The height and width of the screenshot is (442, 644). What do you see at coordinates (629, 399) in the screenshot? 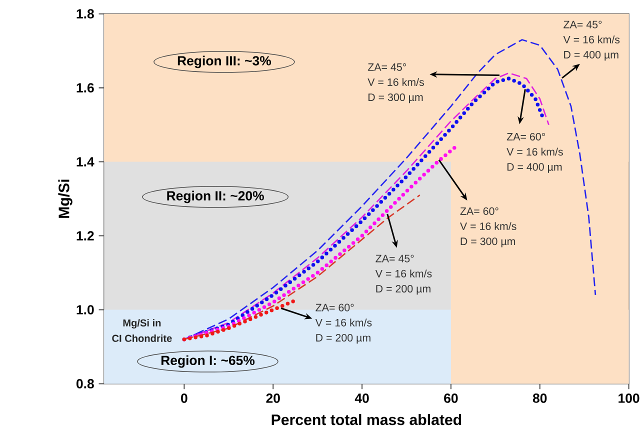
I see `x-tick-label: 100` at bounding box center [629, 399].